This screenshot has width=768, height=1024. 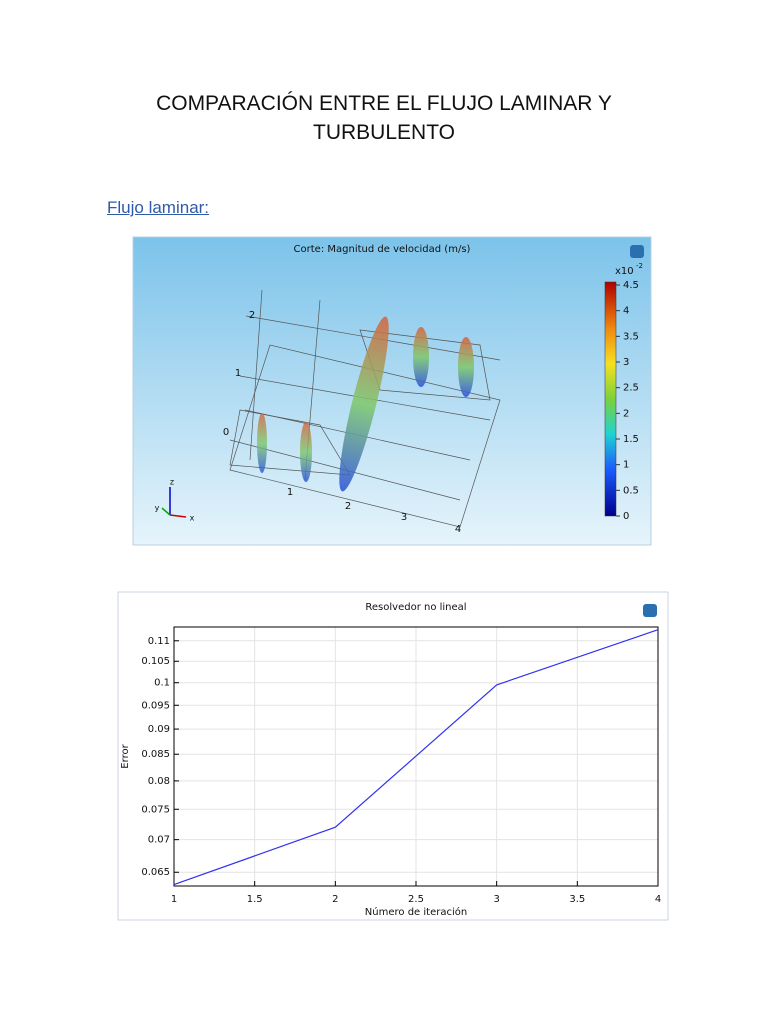 I want to click on colorbar-tick-label: 4.5, so click(x=631, y=285).